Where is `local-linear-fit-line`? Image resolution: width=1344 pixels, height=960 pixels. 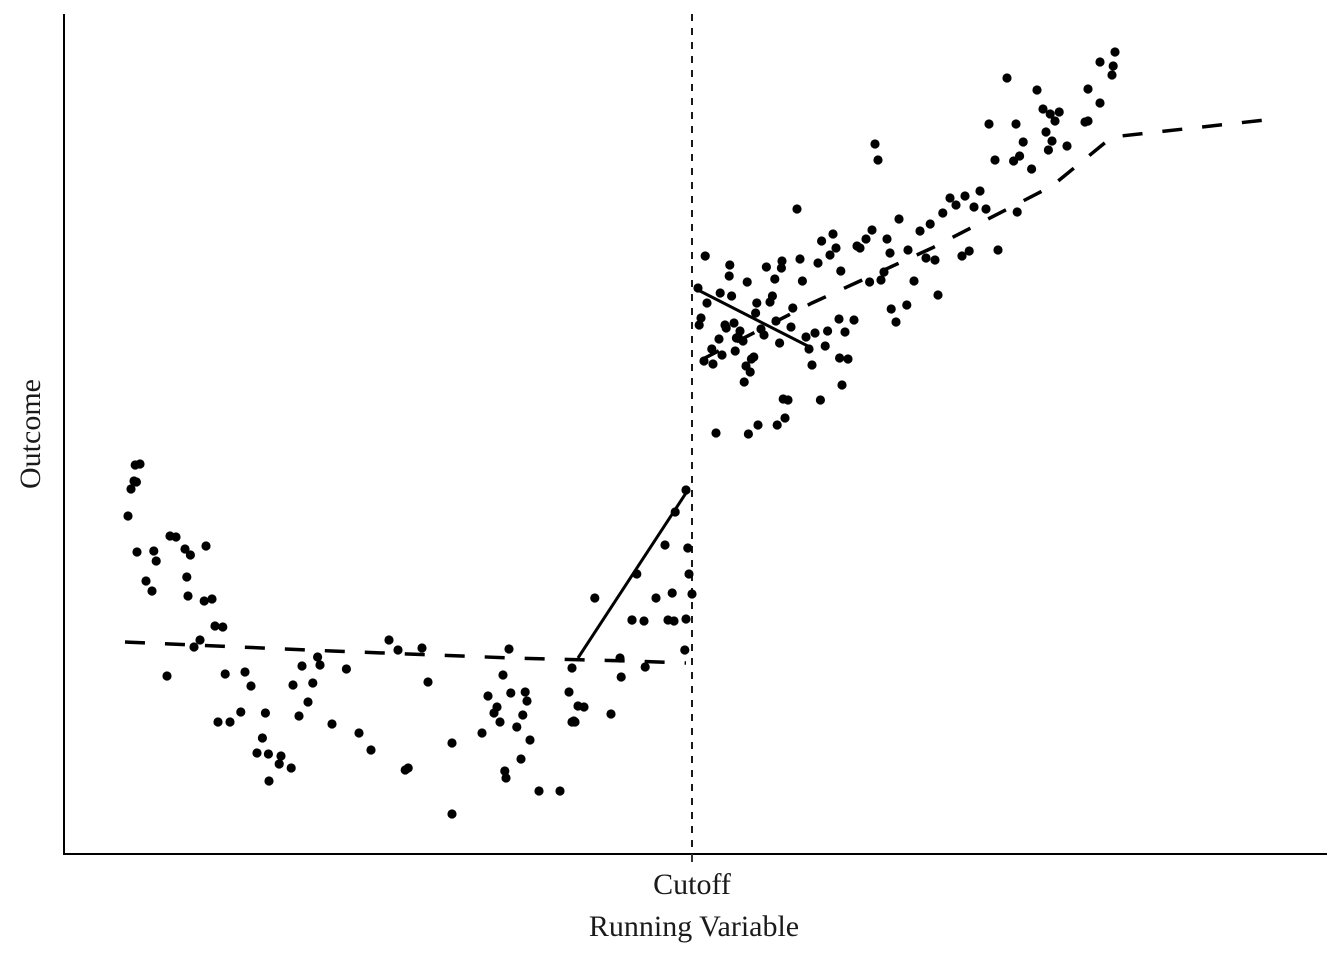 local-linear-fit-line is located at coordinates (632, 575).